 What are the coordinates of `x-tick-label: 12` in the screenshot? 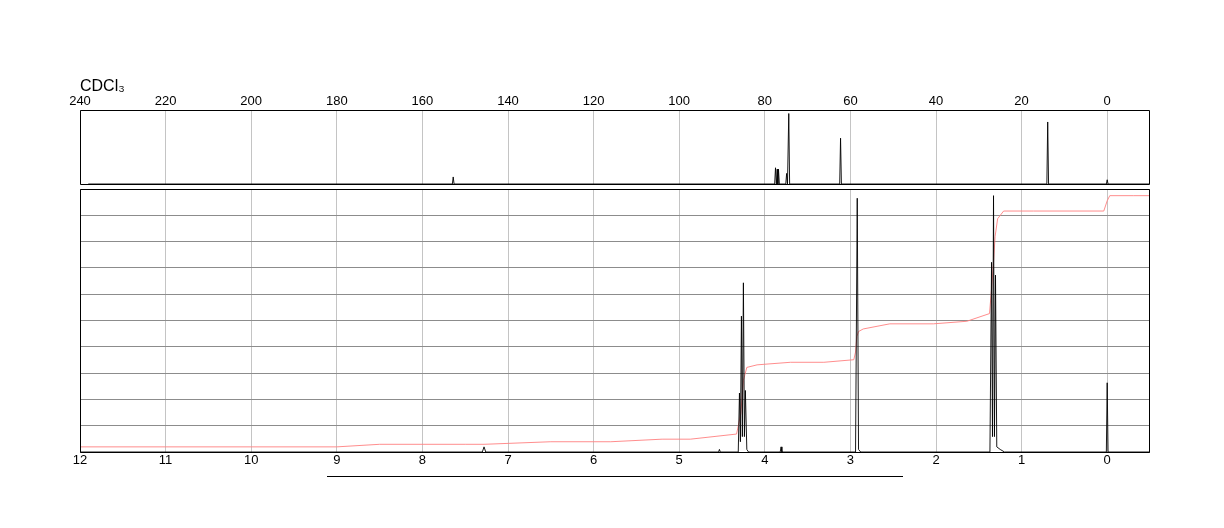 It's located at (80, 460).